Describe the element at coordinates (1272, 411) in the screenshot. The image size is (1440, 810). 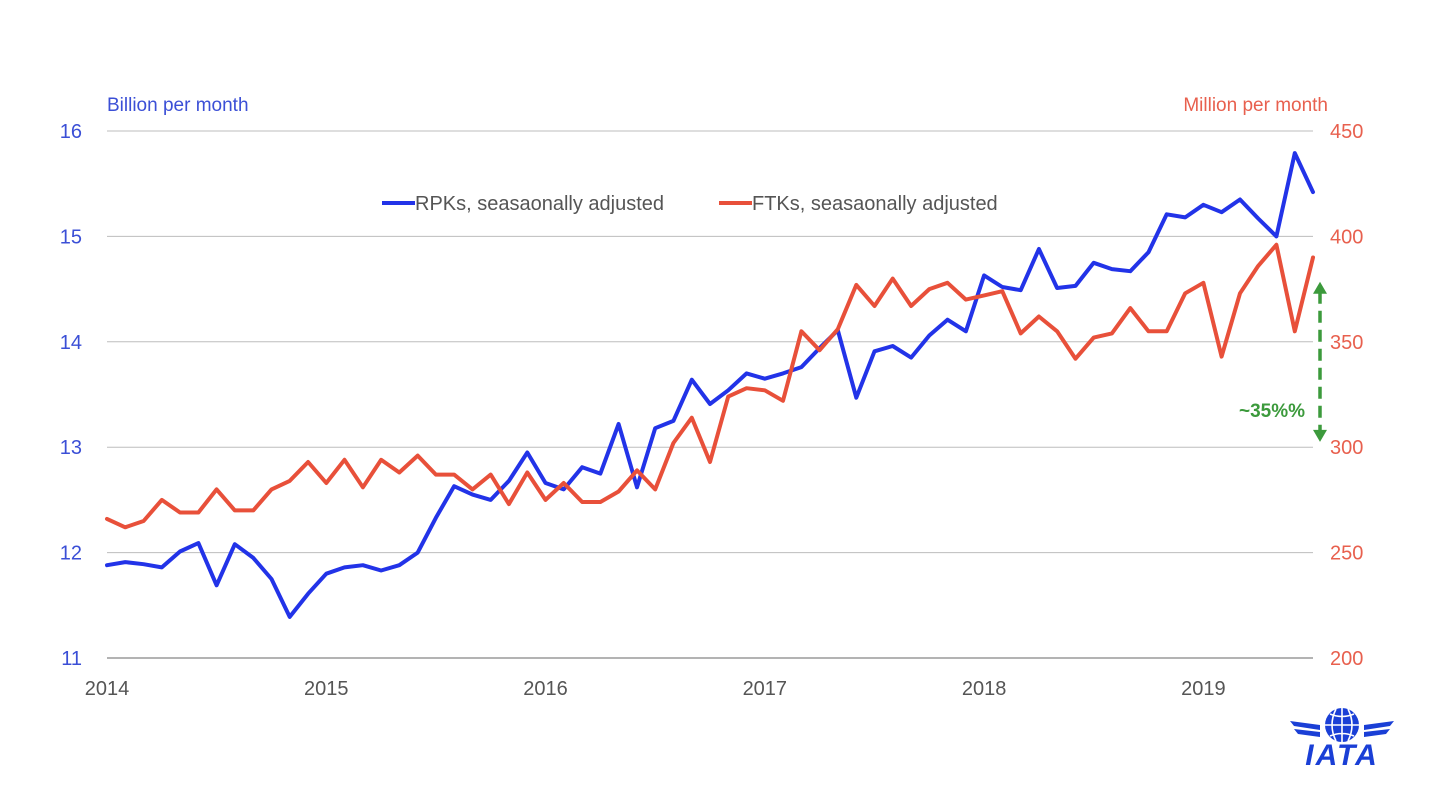
I see `growth-annotation-label: ~35%%` at that location.